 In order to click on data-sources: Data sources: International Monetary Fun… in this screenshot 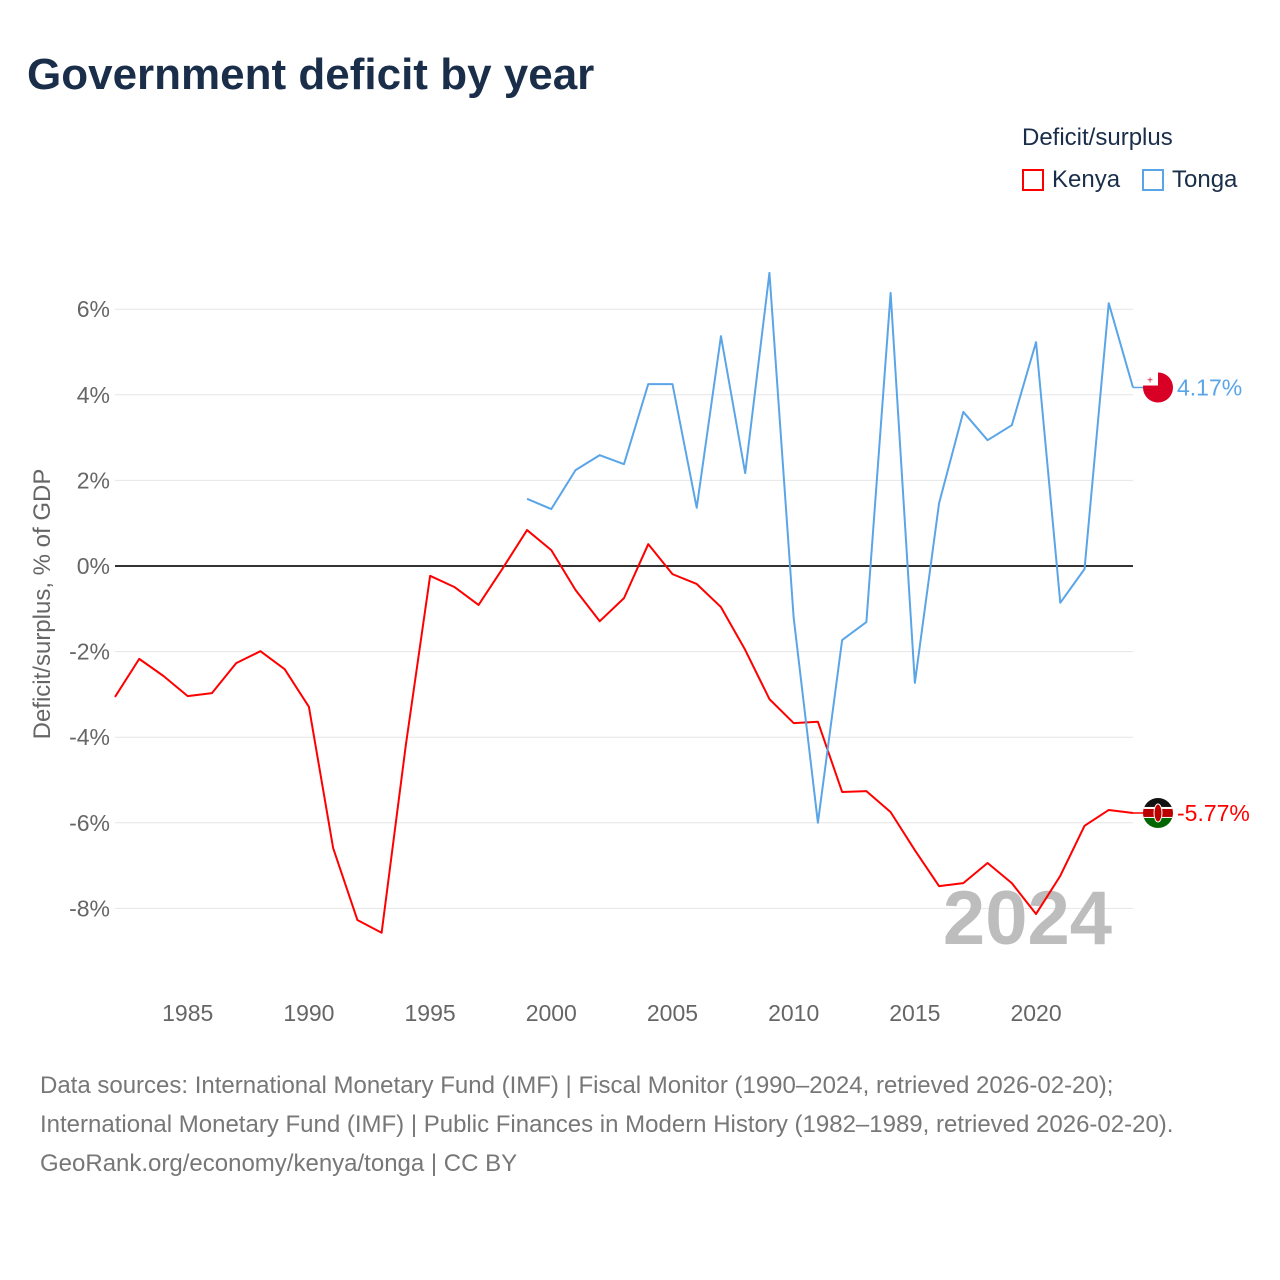, I will do `click(607, 1105)`.